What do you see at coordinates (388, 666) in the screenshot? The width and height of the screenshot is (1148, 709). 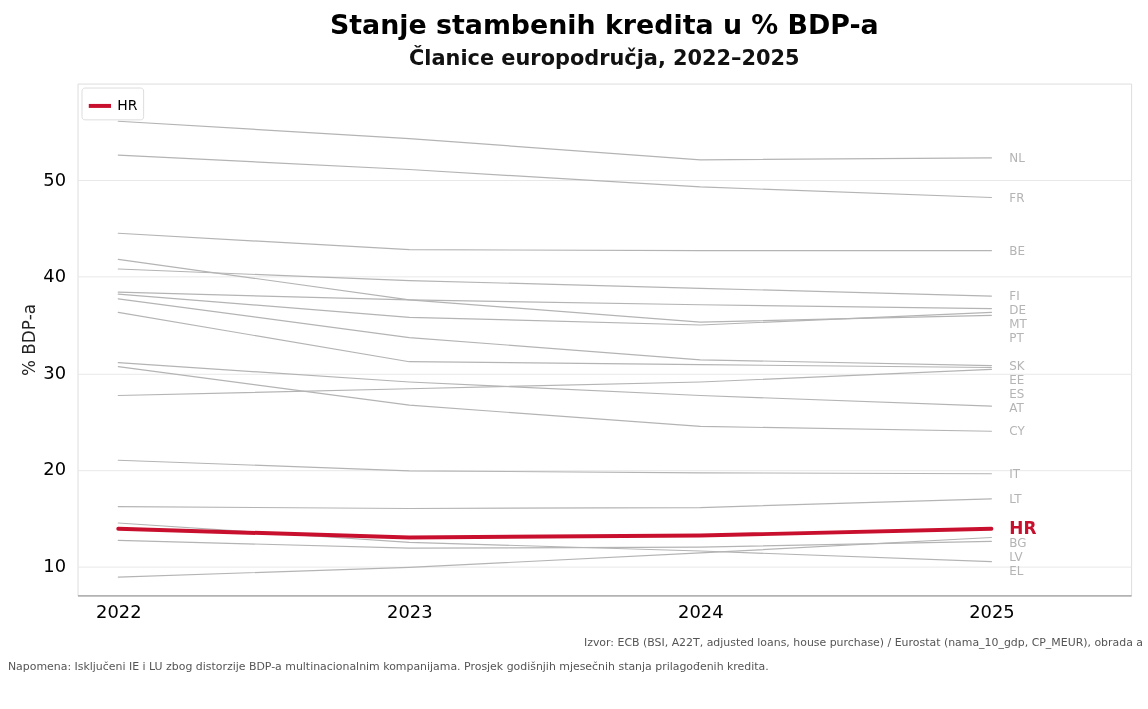 I see `text: Napomena: Isključeni IE i LU zbog distorzije BDP-a multinacionalnim kompanijama. Prosjek godišnjih mjesečnih stanja prilagođenih kredita.` at bounding box center [388, 666].